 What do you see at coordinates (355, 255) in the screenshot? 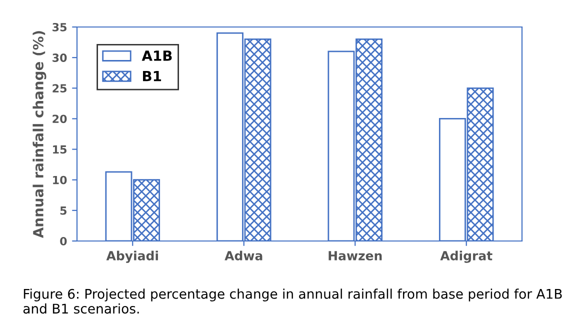
I see `x-tick-label: Hawzen` at bounding box center [355, 255].